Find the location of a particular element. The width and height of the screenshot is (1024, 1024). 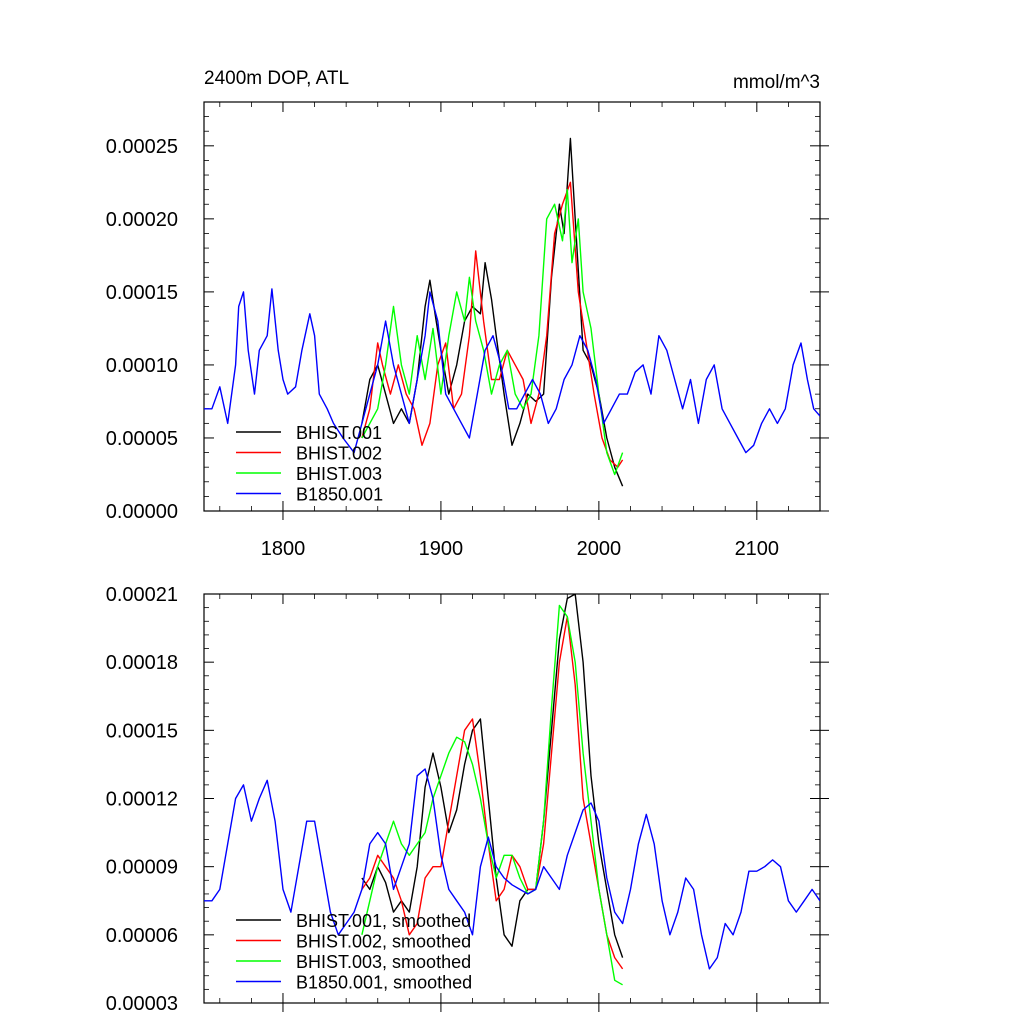

legend-label: BHIST.001 is located at coordinates (339, 433).